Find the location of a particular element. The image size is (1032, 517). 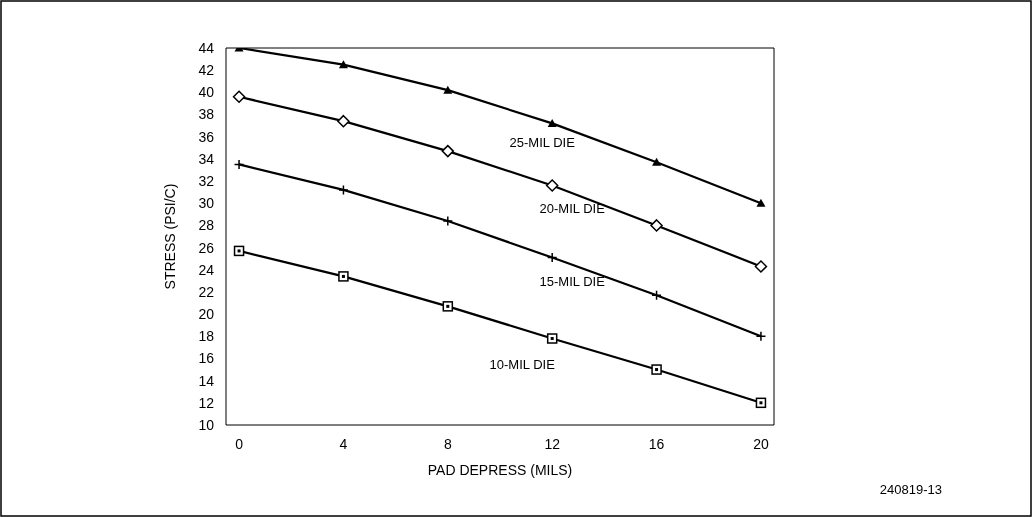

series-label: 25-MIL DIE is located at coordinates (542, 143).